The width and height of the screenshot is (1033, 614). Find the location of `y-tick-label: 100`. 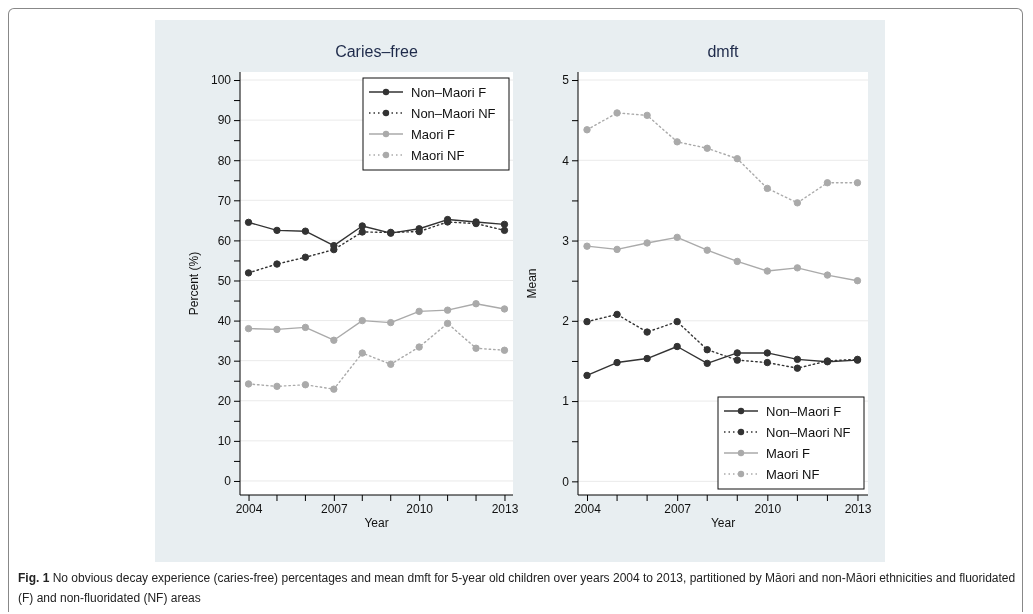

y-tick-label: 100 is located at coordinates (221, 80).